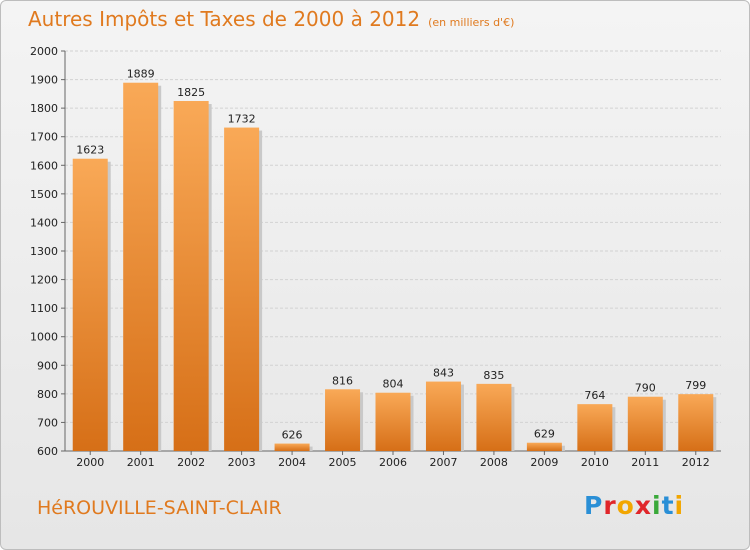 The height and width of the screenshot is (550, 750). What do you see at coordinates (47, 451) in the screenshot?
I see `y-tick-label: 600` at bounding box center [47, 451].